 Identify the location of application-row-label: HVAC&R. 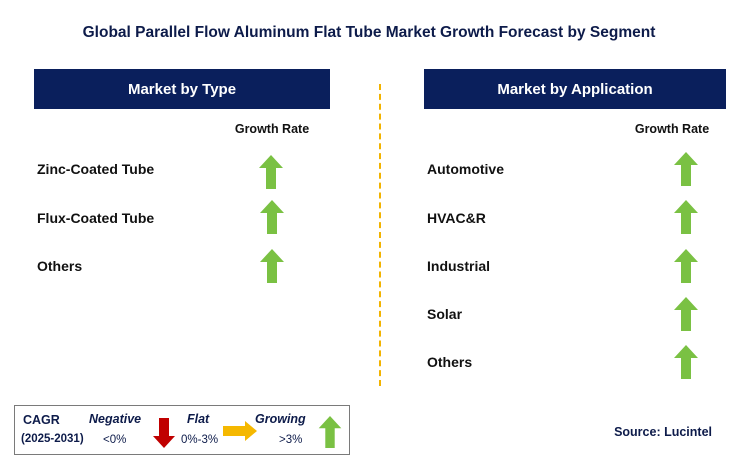
(456, 218).